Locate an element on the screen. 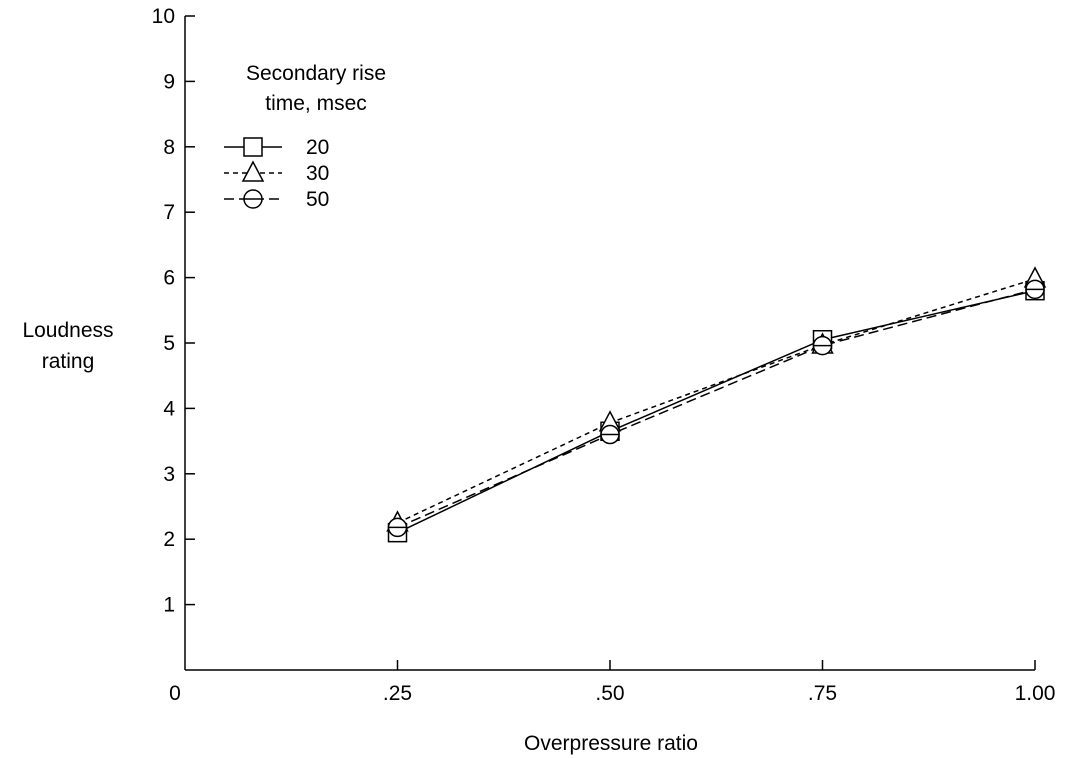 The image size is (1065, 758). legend-entry-30: 30 is located at coordinates (276, 172).